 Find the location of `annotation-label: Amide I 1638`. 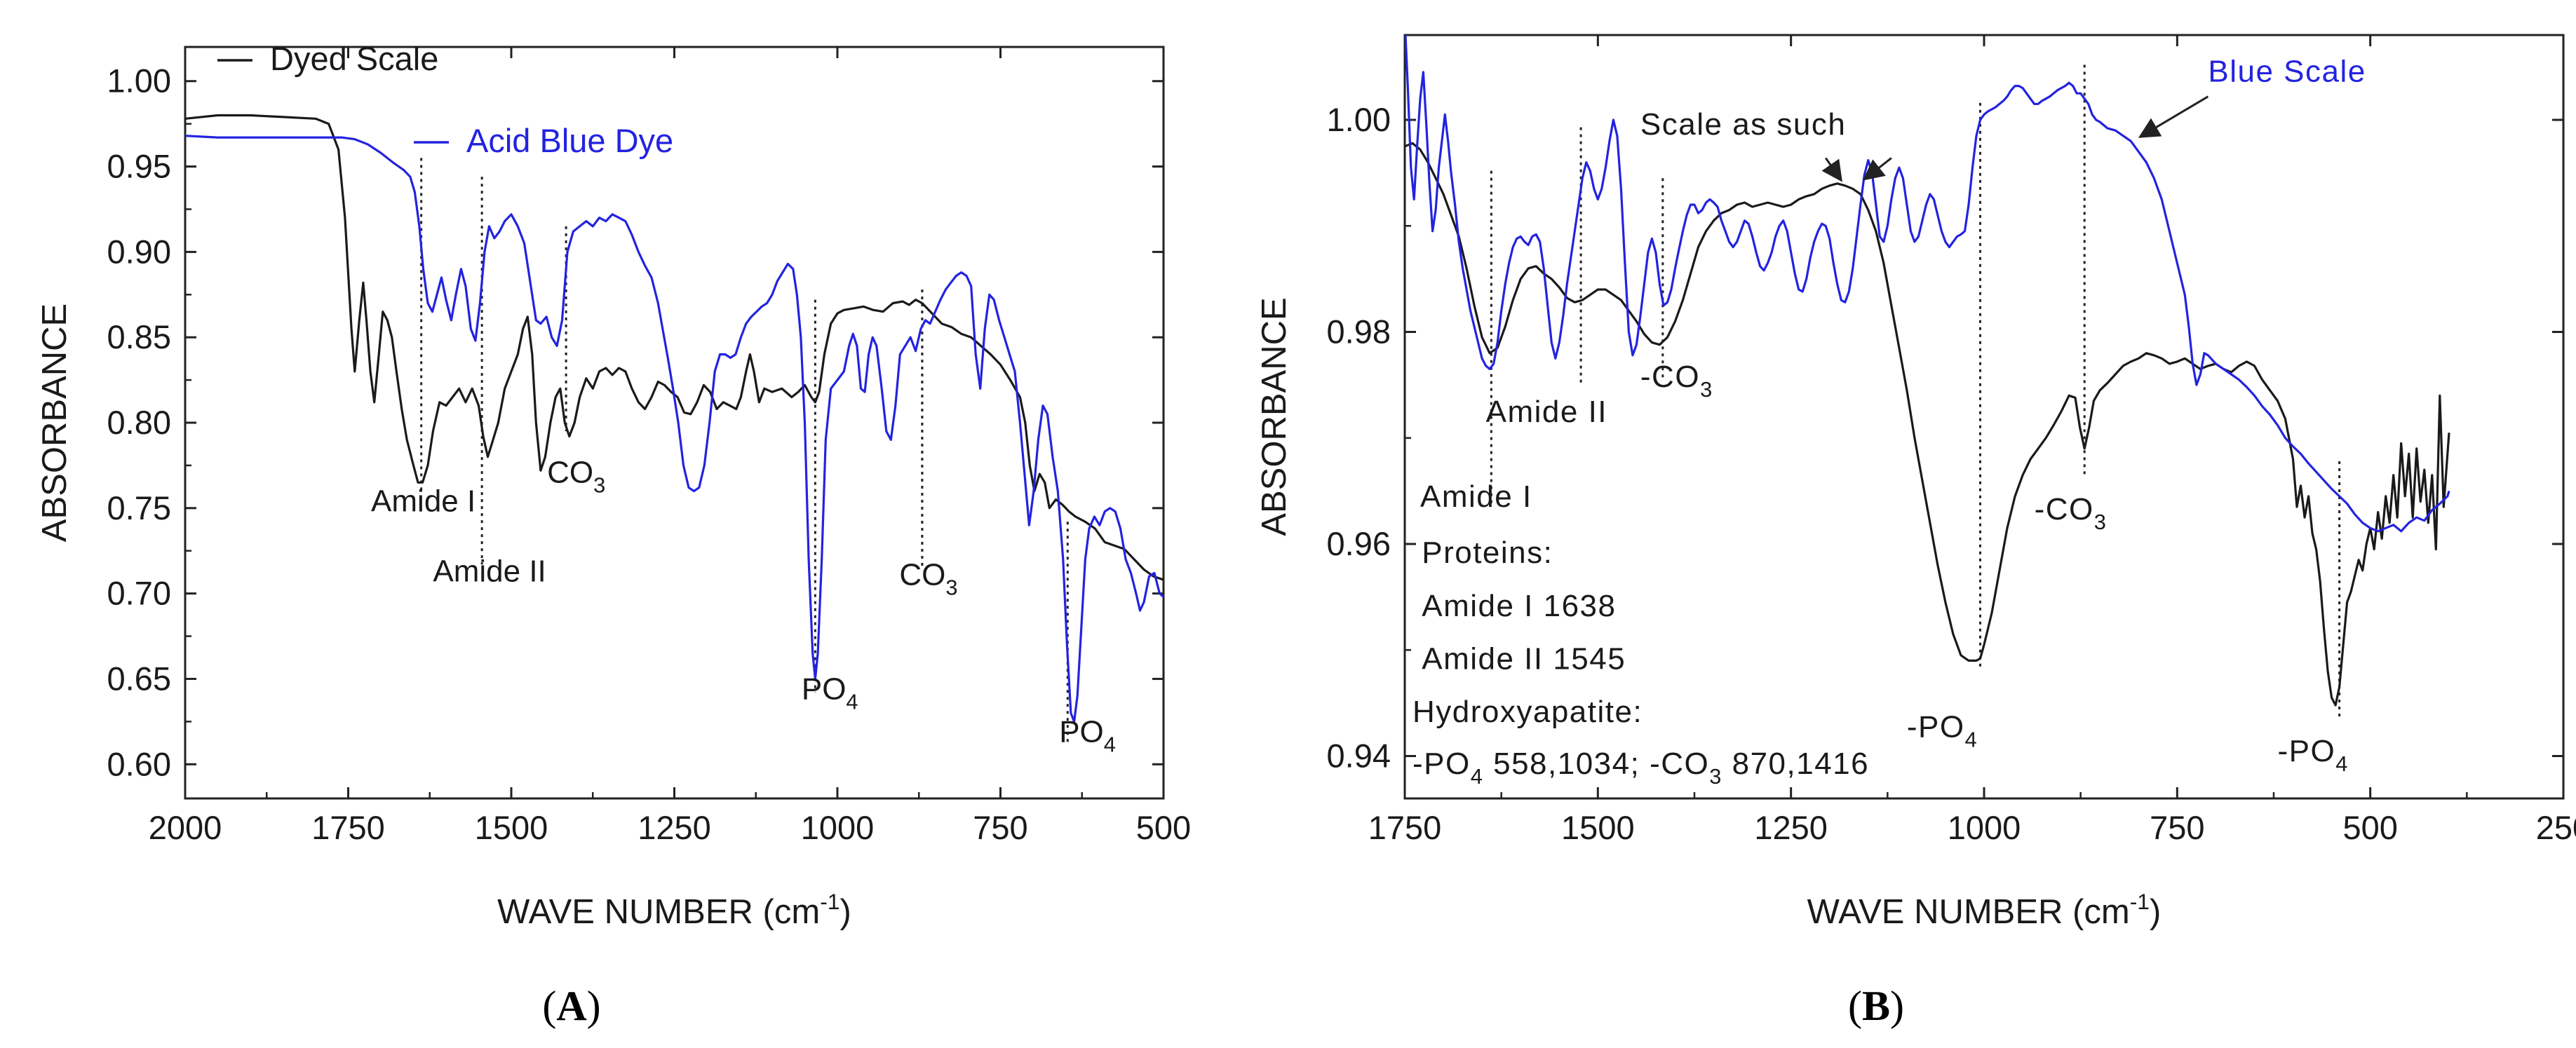

annotation-label: Amide I 1638 is located at coordinates (1519, 606).